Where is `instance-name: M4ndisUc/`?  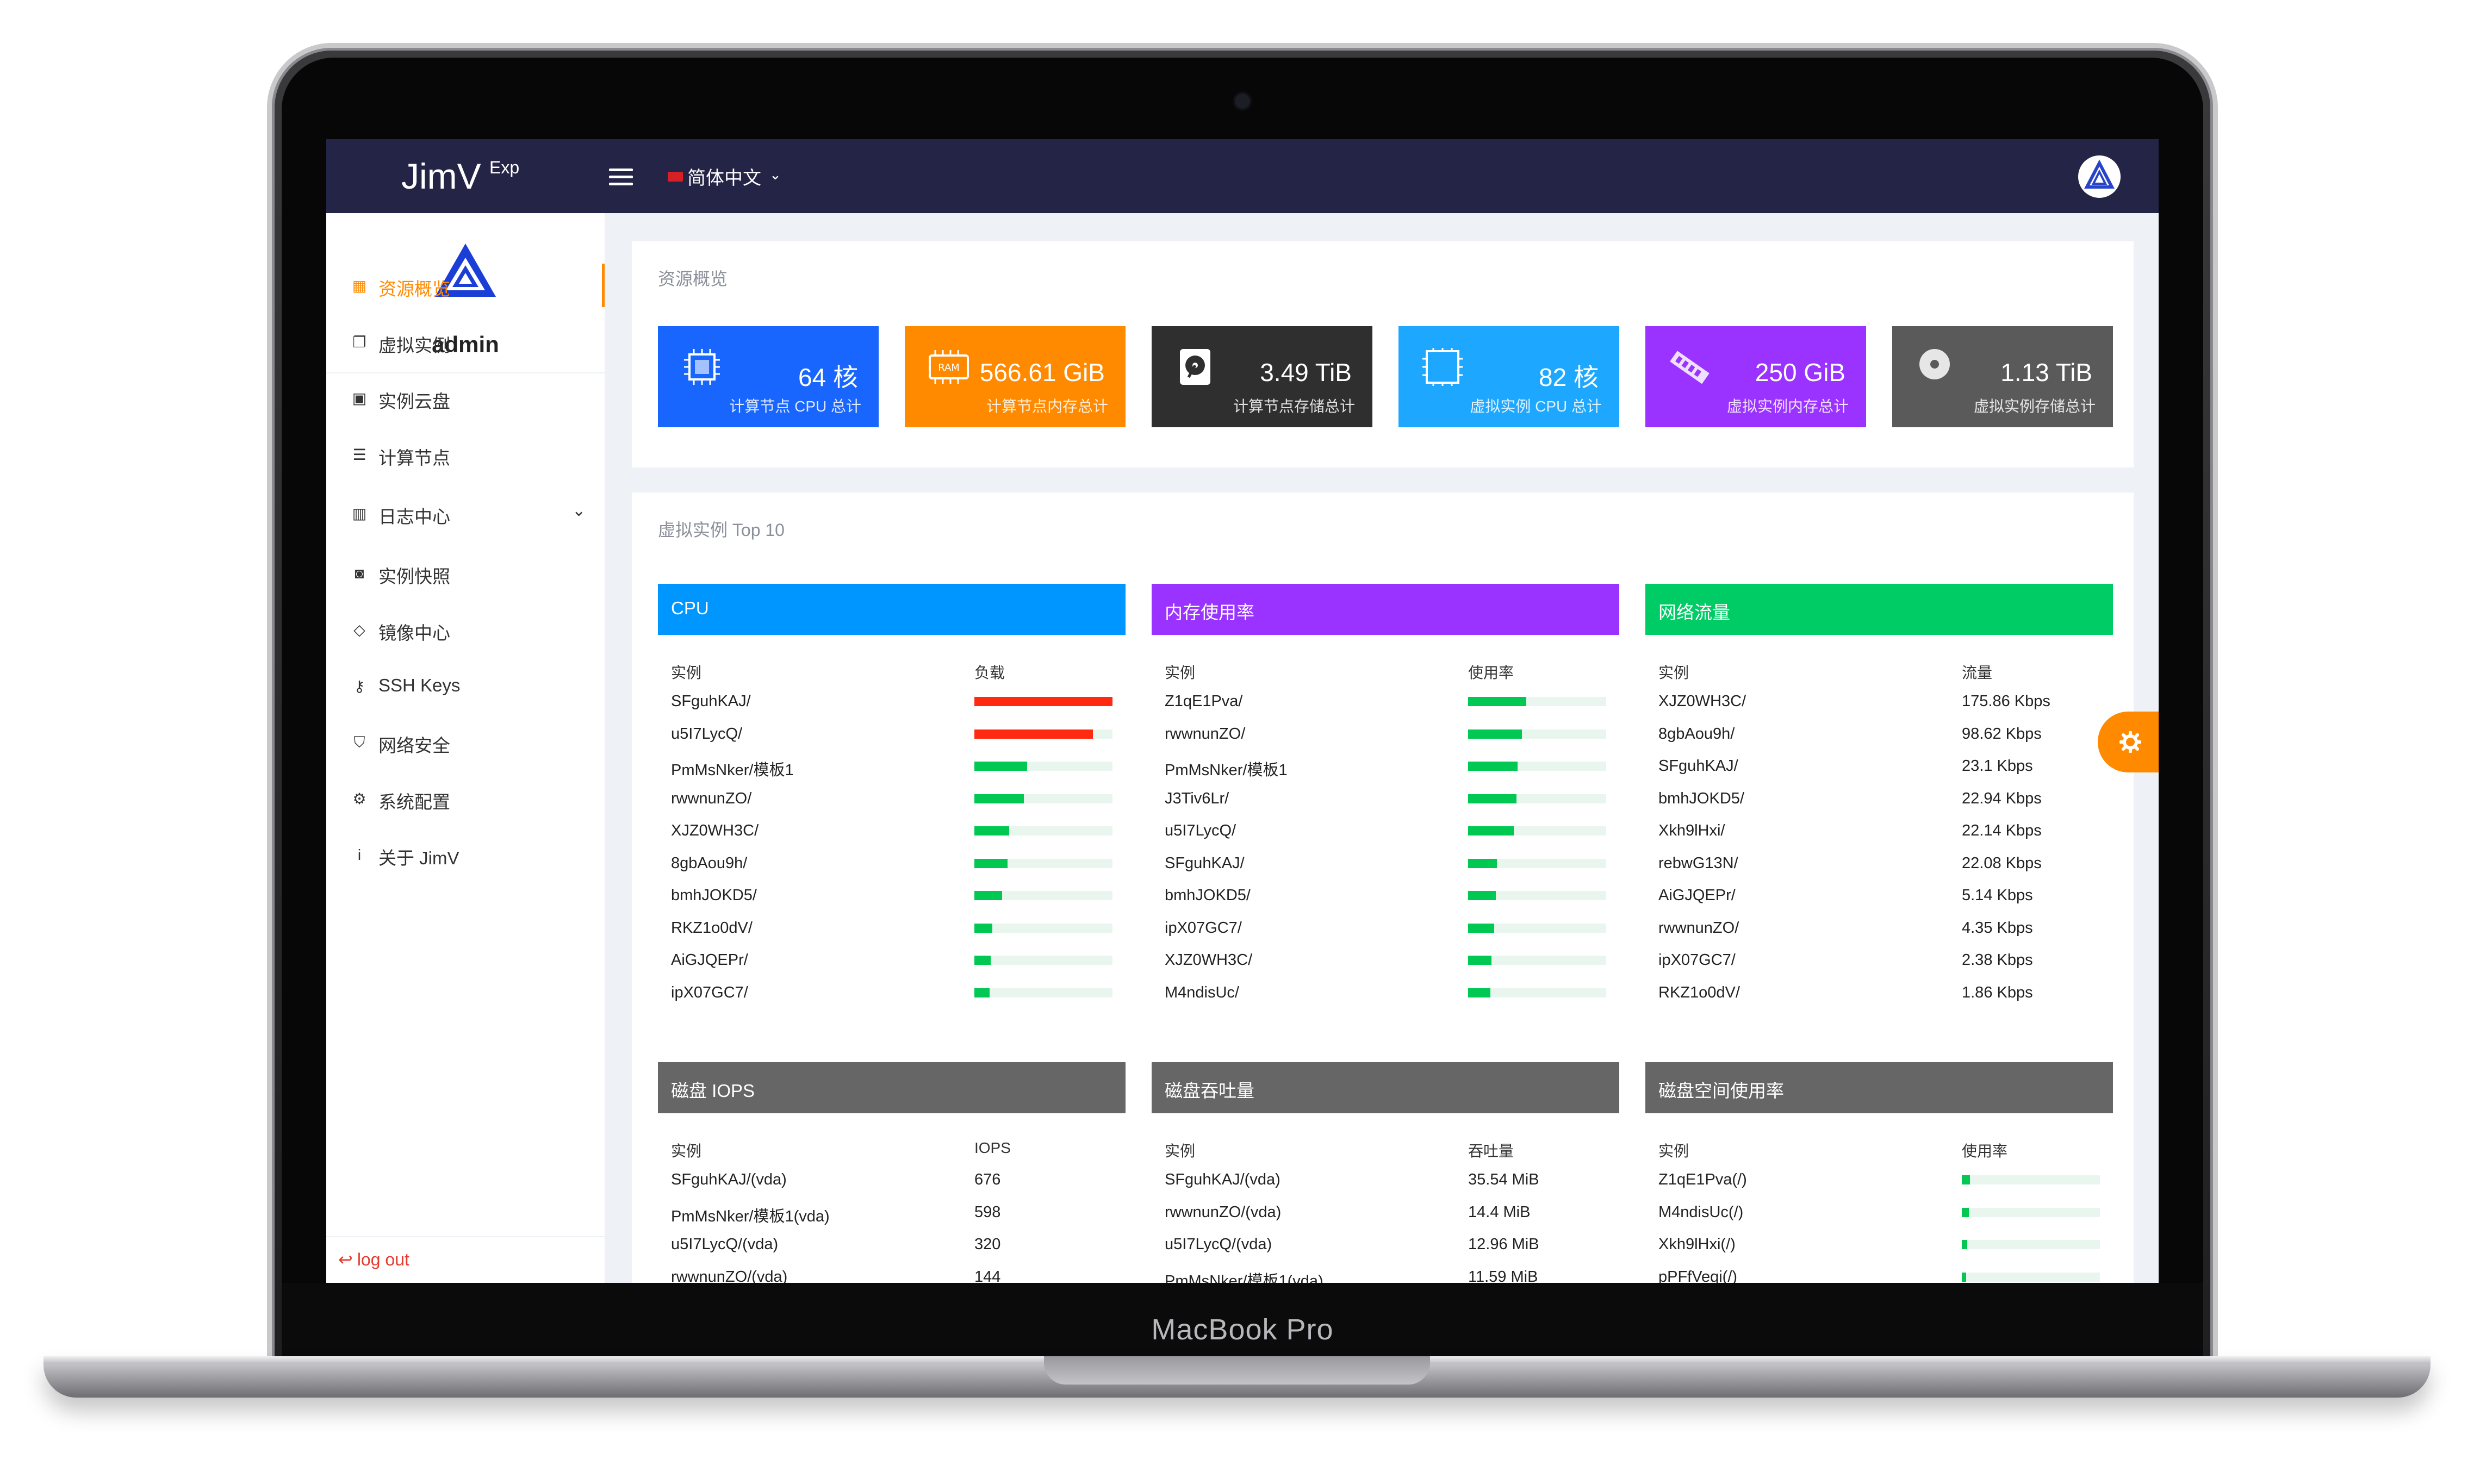
instance-name: M4ndisUc/ is located at coordinates (1202, 992).